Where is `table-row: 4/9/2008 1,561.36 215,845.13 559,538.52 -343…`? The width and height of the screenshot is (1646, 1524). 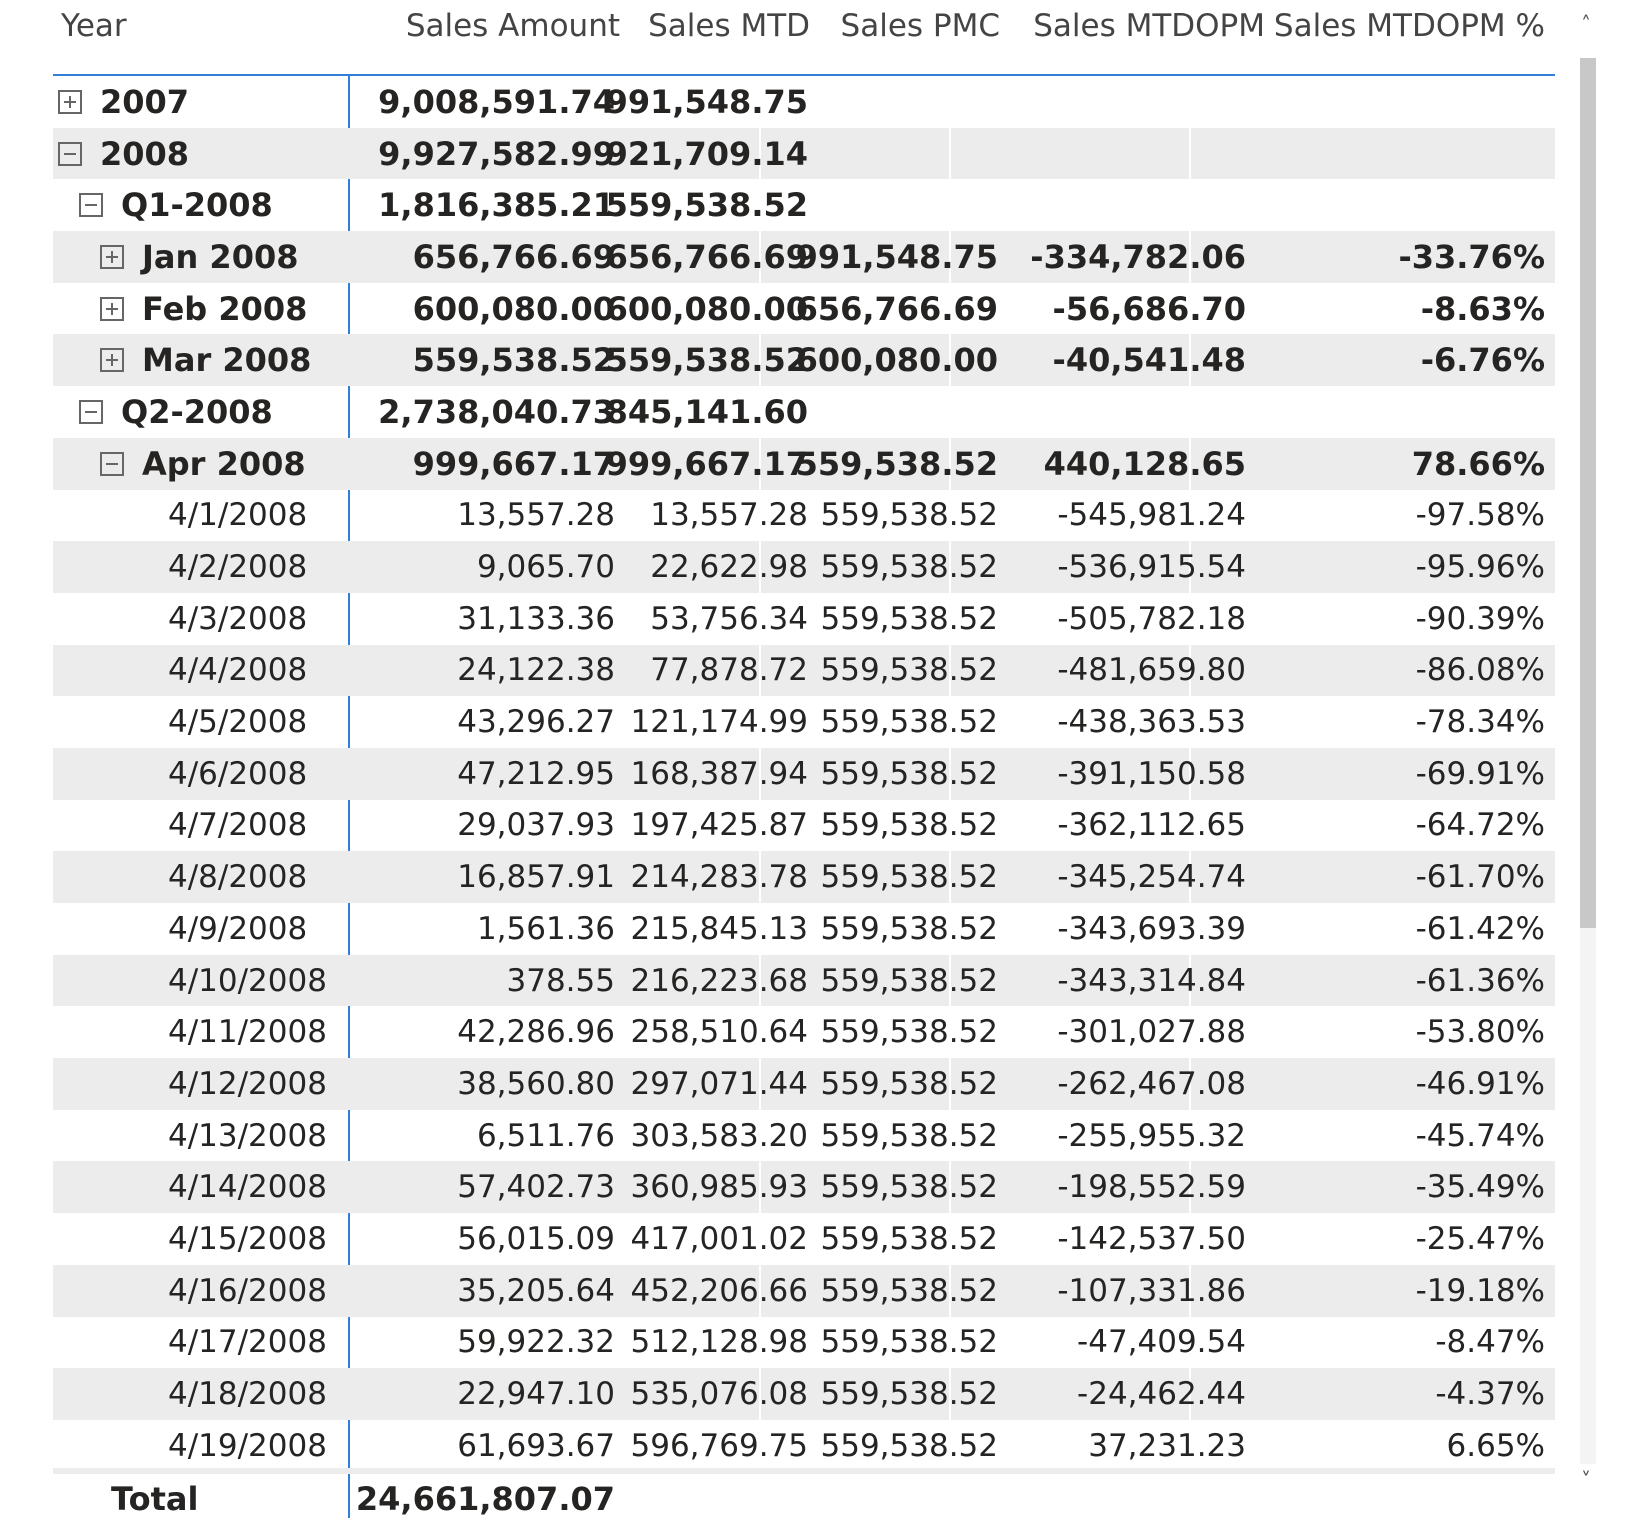
table-row: 4/9/2008 1,561.36 215,845.13 559,538.52 -343… is located at coordinates (804, 929).